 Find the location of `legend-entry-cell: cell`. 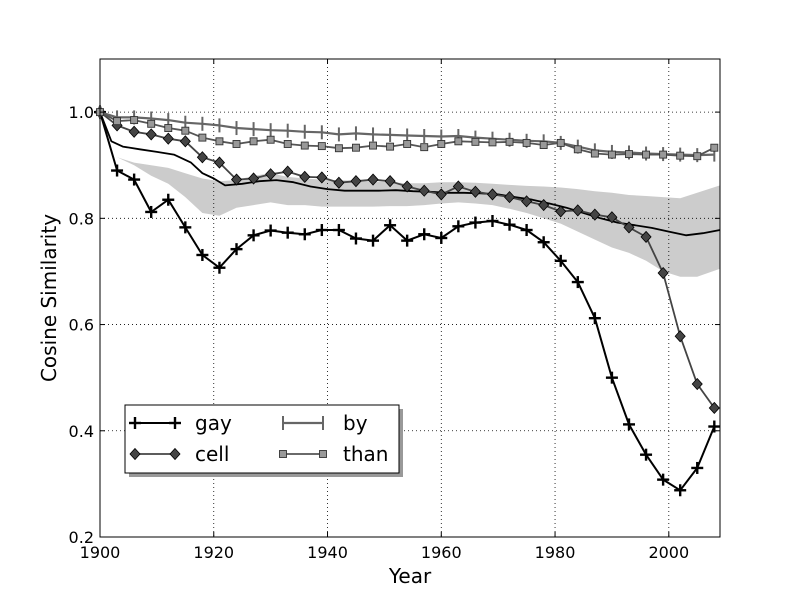

legend-entry-cell: cell is located at coordinates (179, 454).